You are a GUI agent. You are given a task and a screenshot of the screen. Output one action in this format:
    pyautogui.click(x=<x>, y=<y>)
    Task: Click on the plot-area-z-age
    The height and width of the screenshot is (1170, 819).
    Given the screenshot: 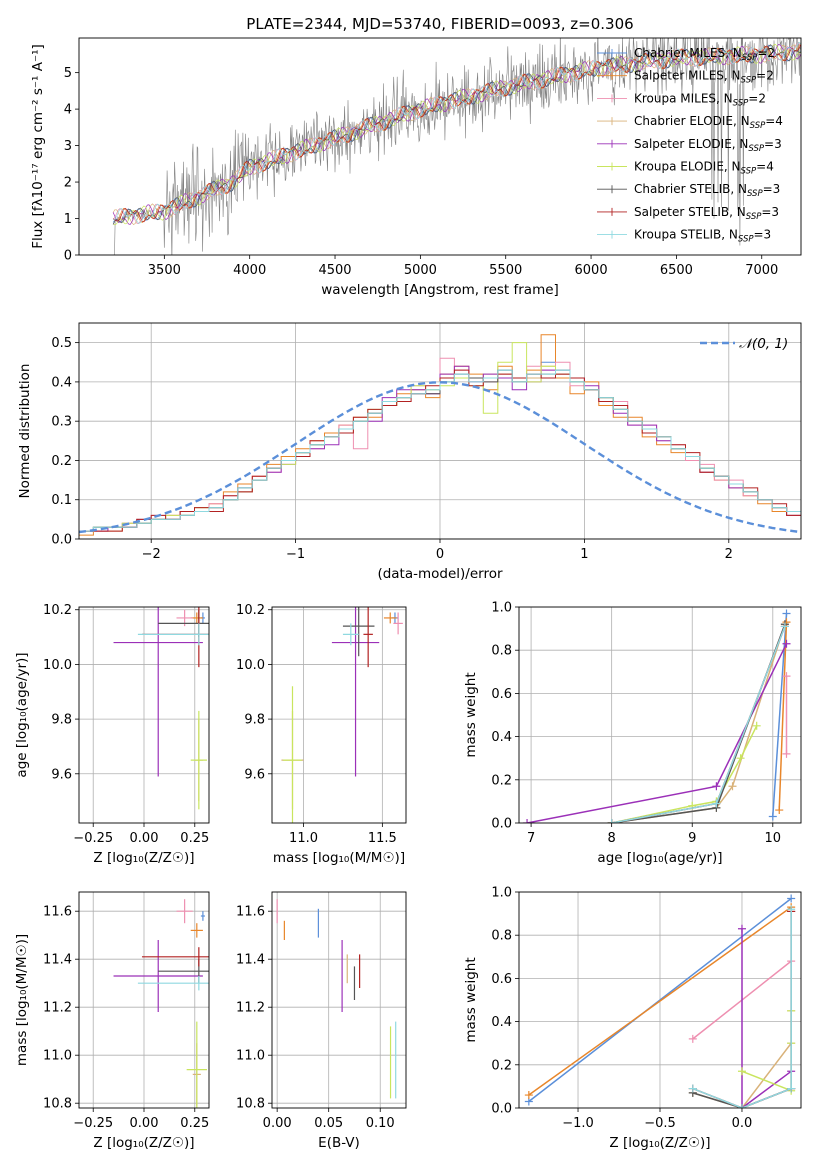 What is the action you would take?
    pyautogui.click(x=144, y=715)
    